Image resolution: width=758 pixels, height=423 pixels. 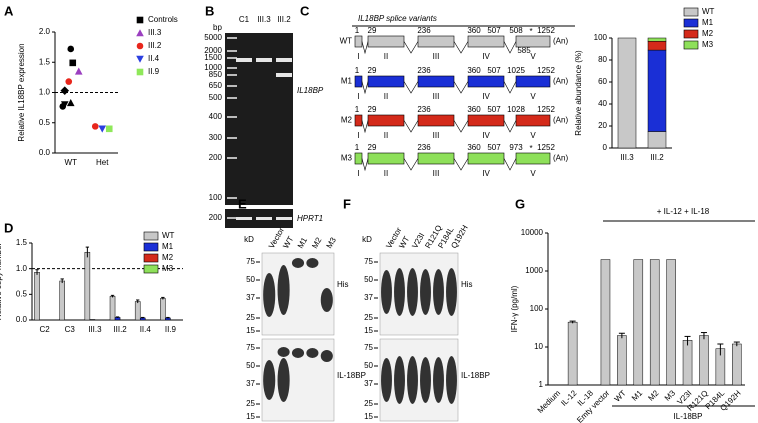 What do you see at coordinates (541, 384) in the screenshot?
I see `y-tick-label: 1` at bounding box center [541, 384].